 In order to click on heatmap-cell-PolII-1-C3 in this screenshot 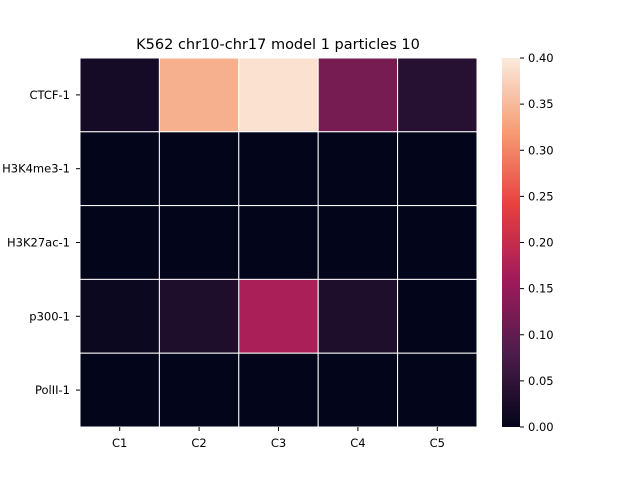, I will do `click(278, 390)`.